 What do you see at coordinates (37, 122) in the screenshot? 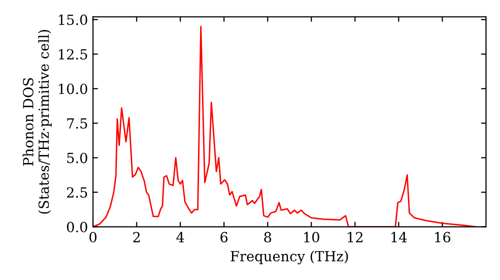
I see `y-axis-title: Phonon DOS (States/THz·primitive cell)` at bounding box center [37, 122].